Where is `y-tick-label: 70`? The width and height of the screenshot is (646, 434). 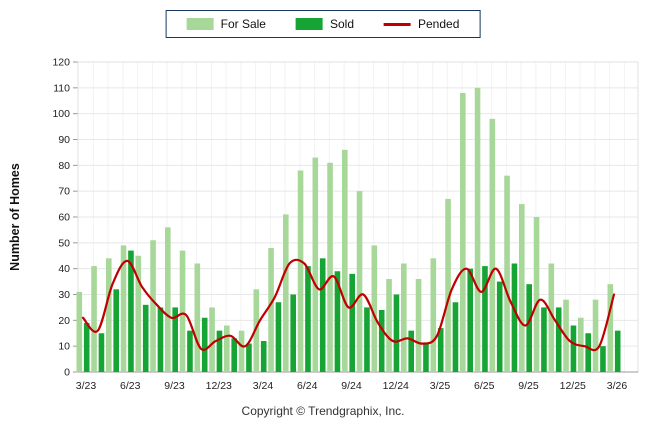 y-tick-label: 70 is located at coordinates (64, 192).